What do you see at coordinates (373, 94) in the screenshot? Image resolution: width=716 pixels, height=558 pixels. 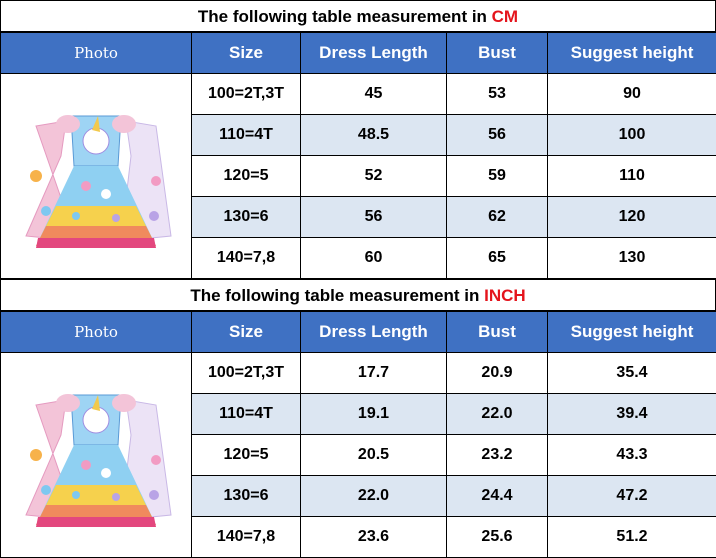 I see `cell-dress-length: 45` at bounding box center [373, 94].